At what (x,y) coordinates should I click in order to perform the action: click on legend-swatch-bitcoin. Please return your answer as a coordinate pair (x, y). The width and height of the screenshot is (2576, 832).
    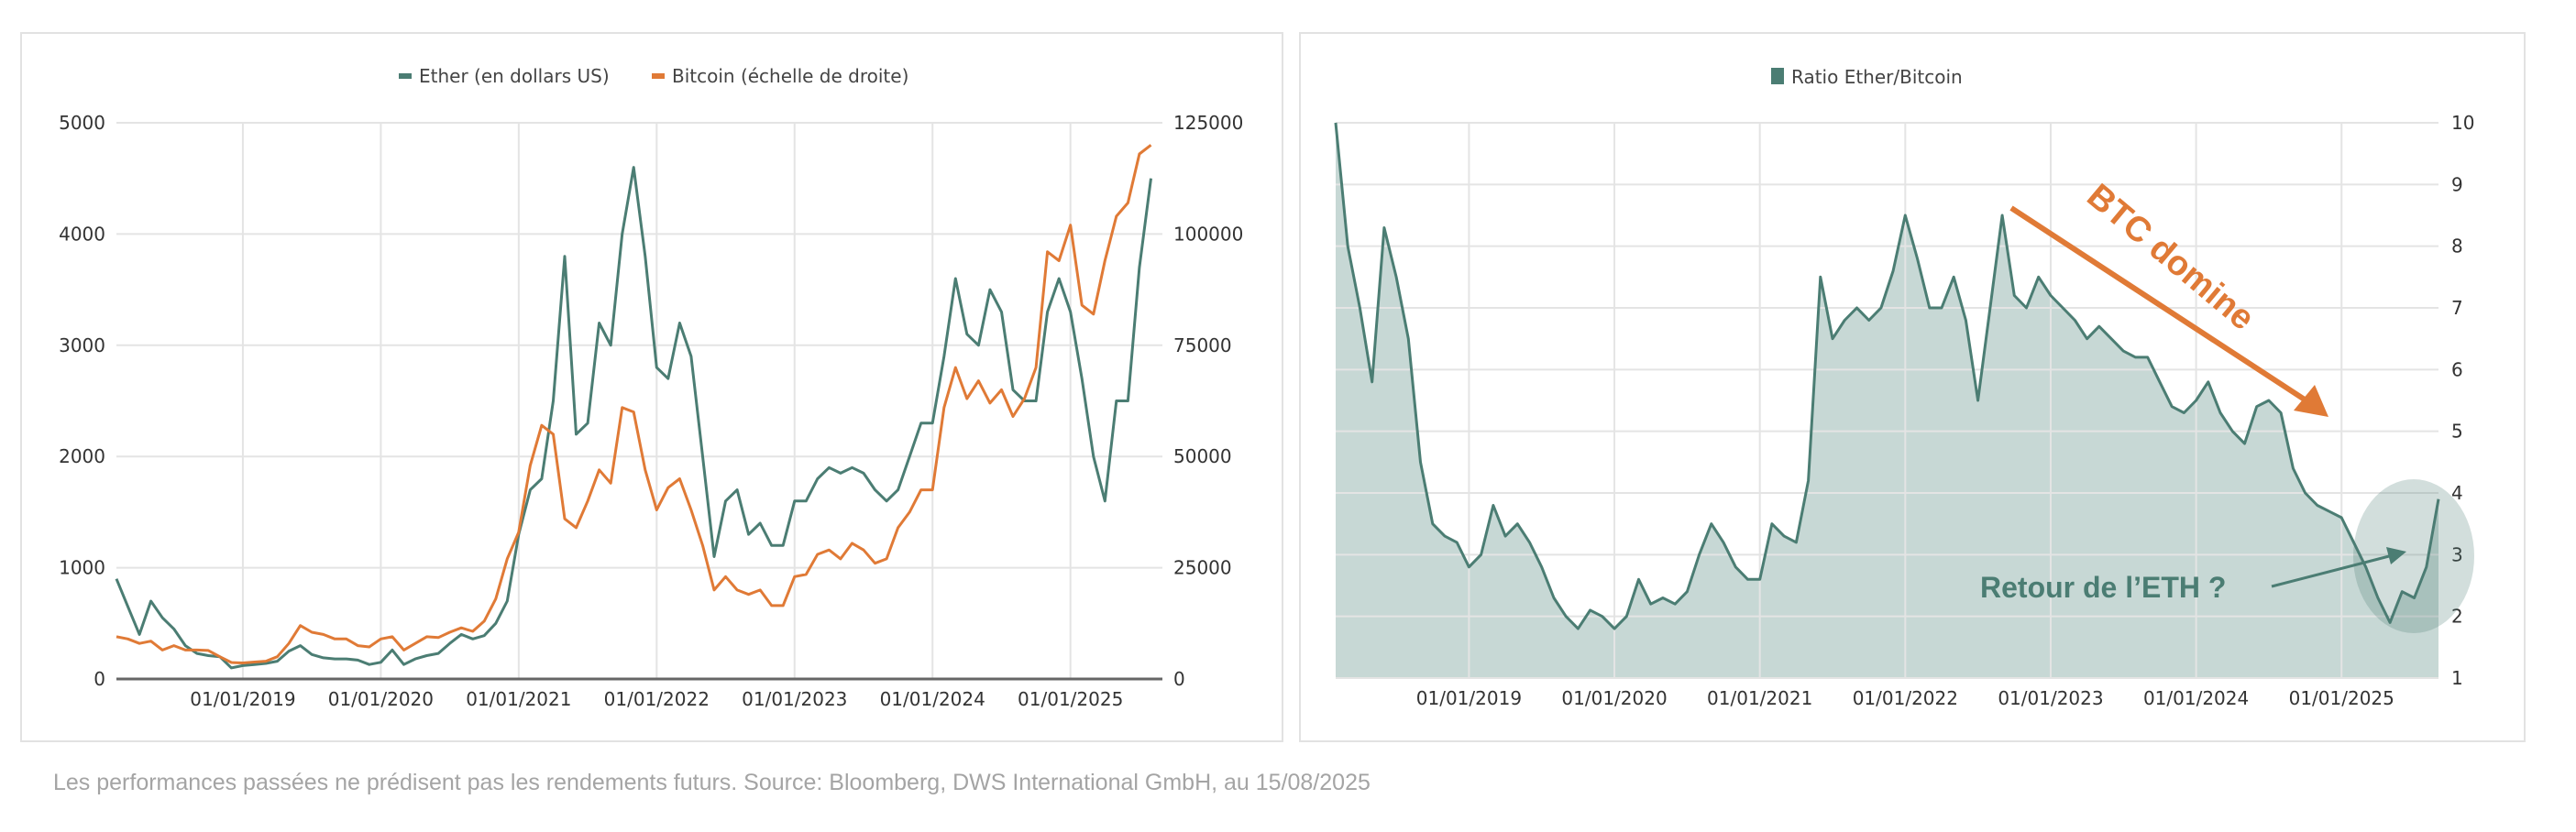
    Looking at the image, I should click on (658, 76).